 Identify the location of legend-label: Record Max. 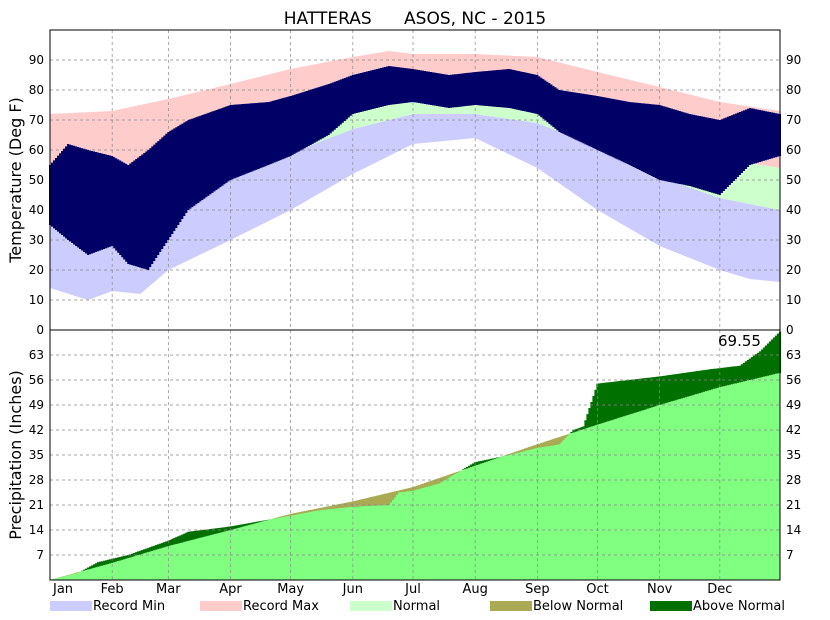
(281, 606).